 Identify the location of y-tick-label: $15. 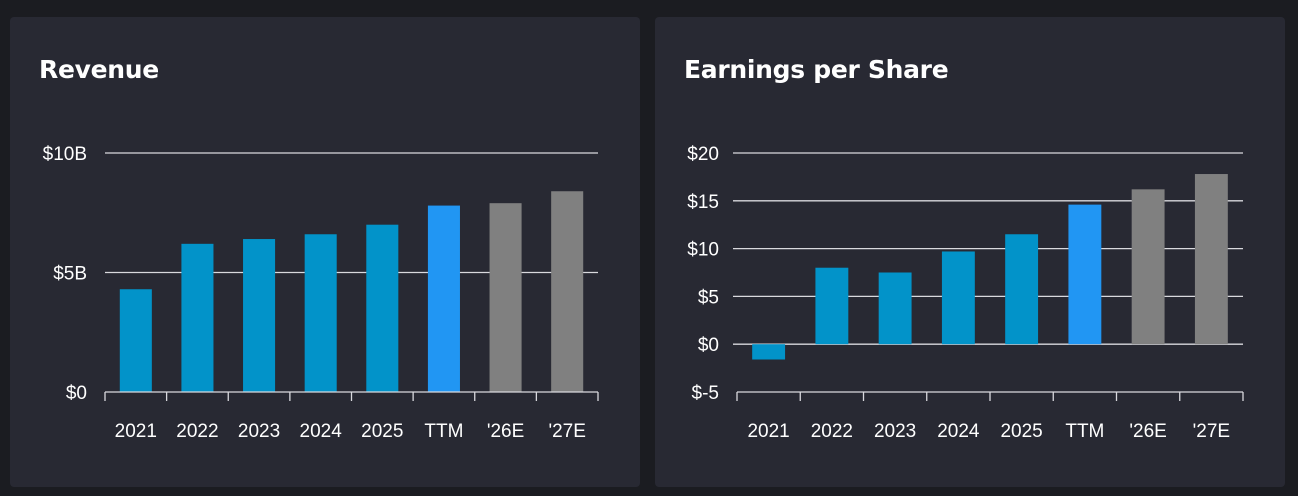
(703, 202).